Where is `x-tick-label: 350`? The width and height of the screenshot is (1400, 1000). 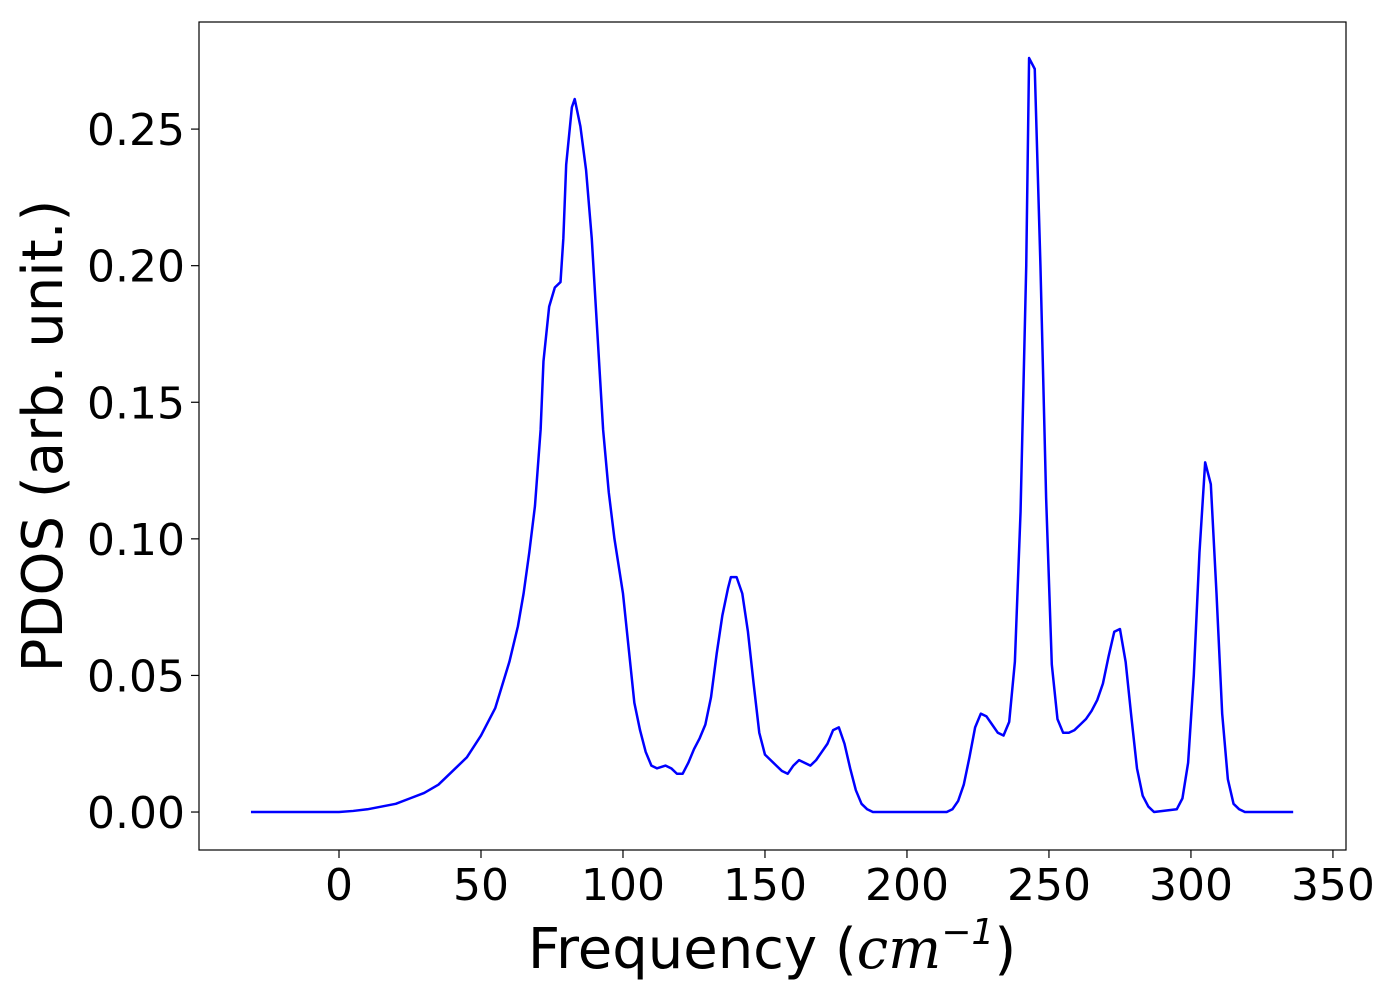 x-tick-label: 350 is located at coordinates (1333, 885).